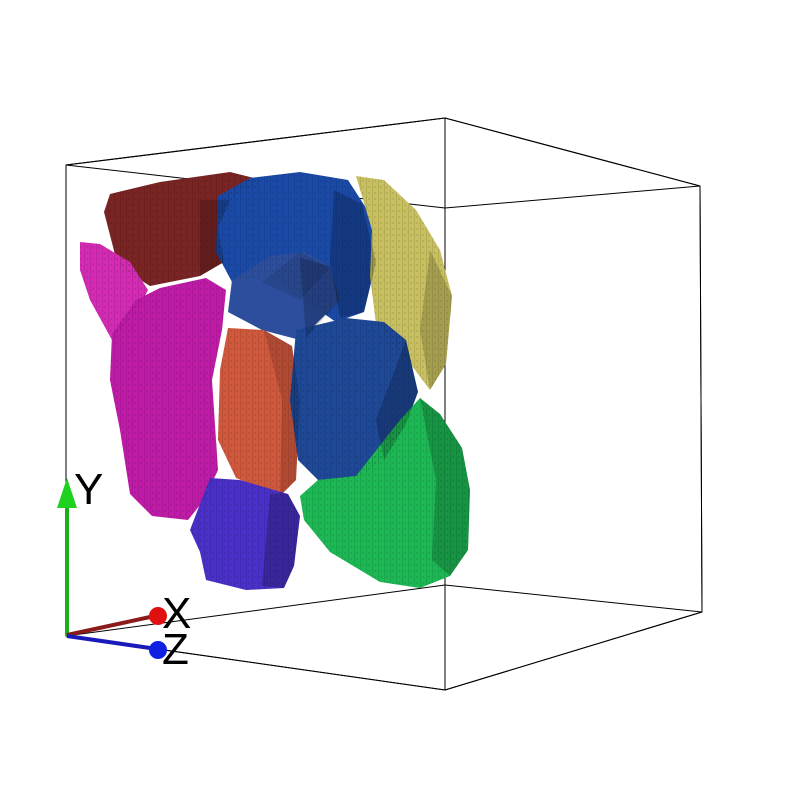 The height and width of the screenshot is (800, 800). I want to click on x-axis-tip-icon, so click(158, 616).